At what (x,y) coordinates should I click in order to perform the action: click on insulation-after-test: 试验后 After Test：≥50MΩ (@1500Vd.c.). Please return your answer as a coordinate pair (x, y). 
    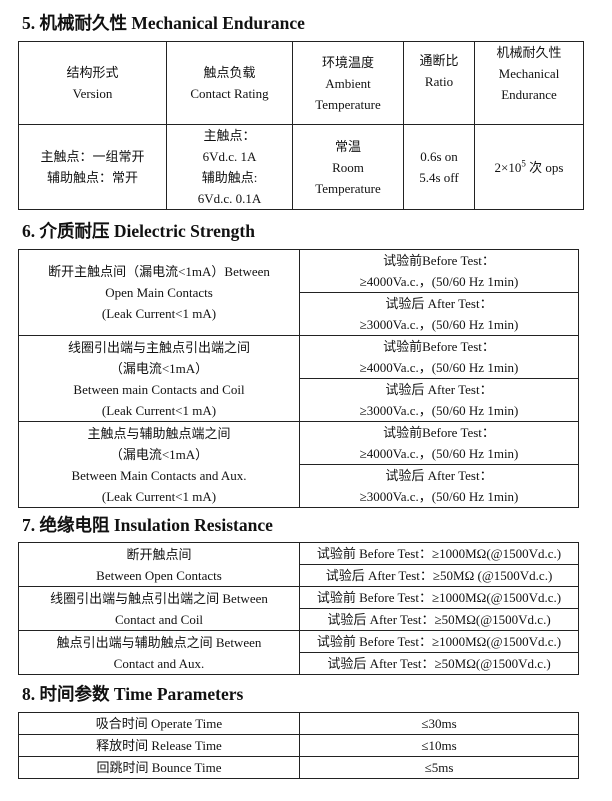
    Looking at the image, I should click on (439, 575).